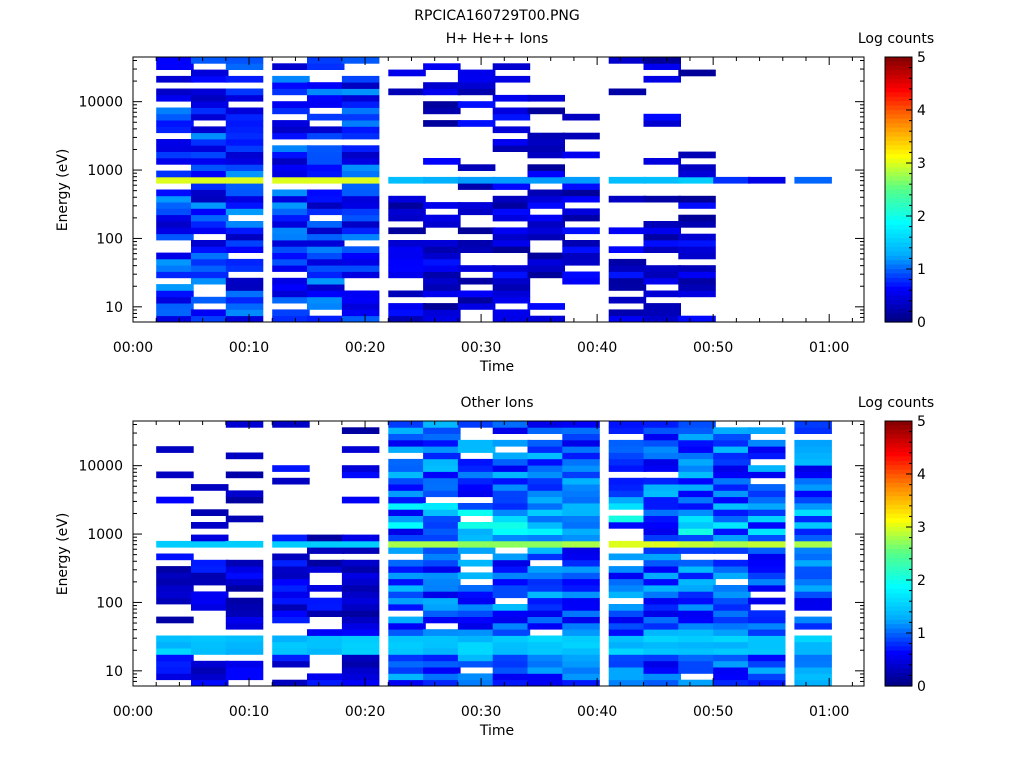  I want to click on y-tick-label: 100, so click(109, 239).